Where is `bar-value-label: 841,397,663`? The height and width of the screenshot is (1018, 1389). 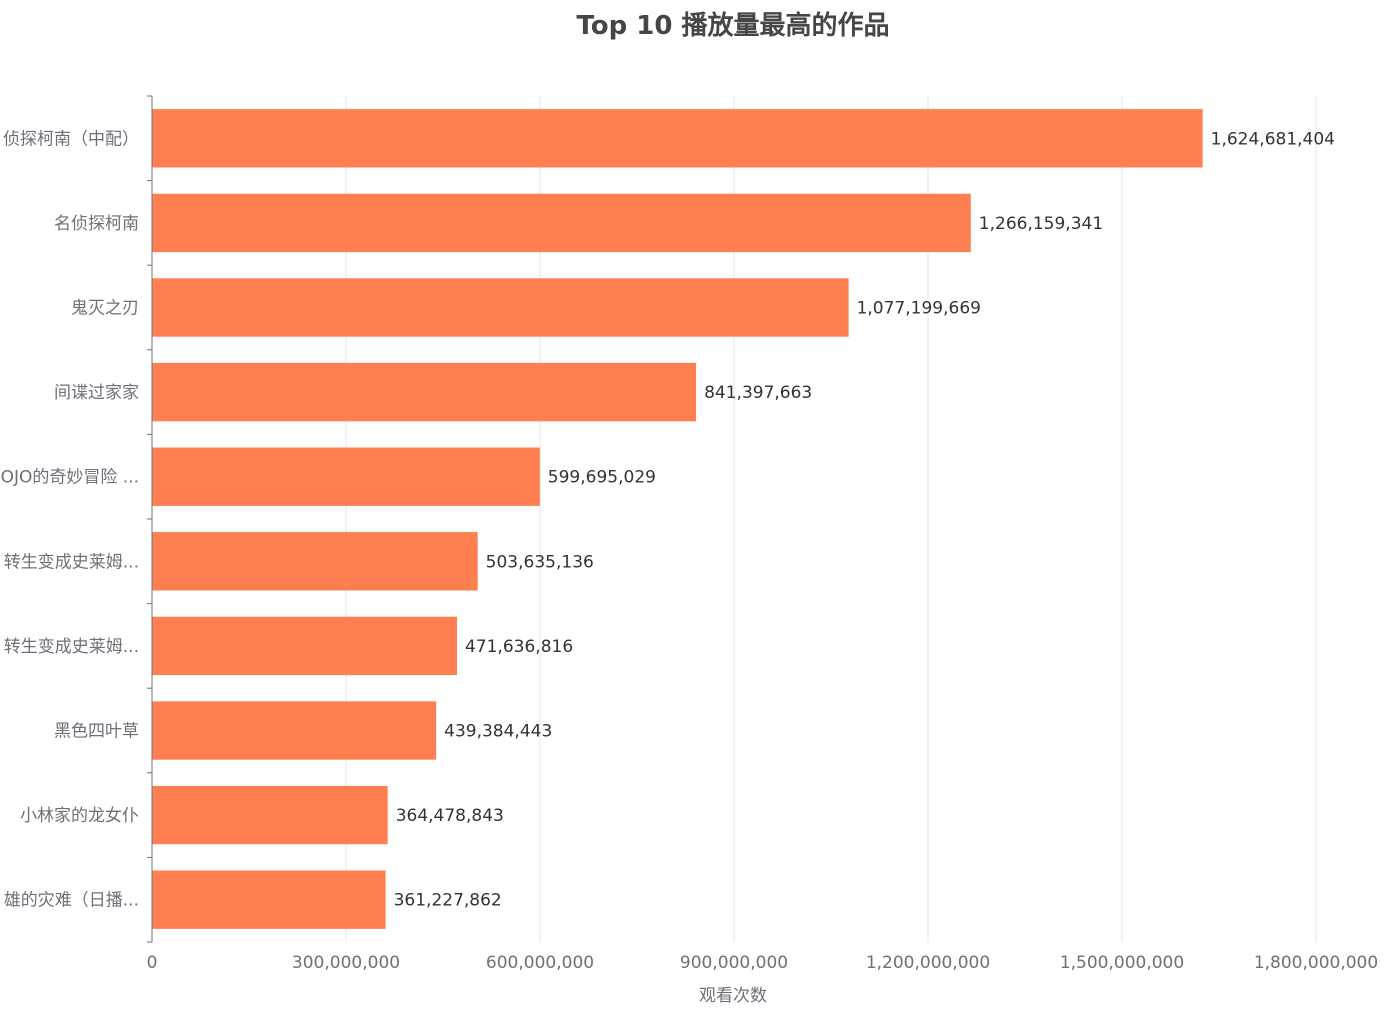 bar-value-label: 841,397,663 is located at coordinates (758, 393).